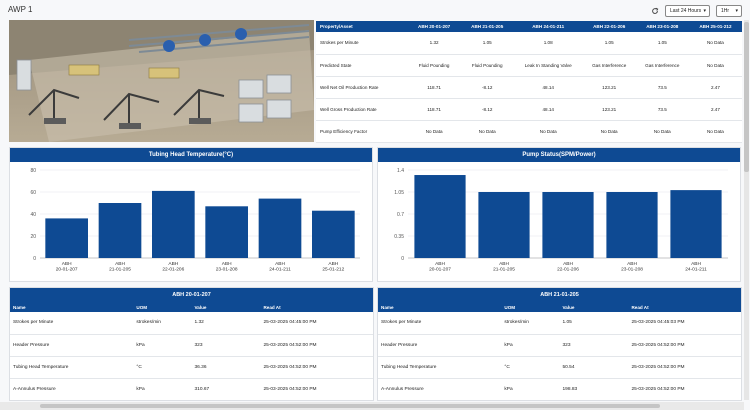 The height and width of the screenshot is (410, 750). I want to click on column-header: ABH 22-01-206, so click(609, 26).